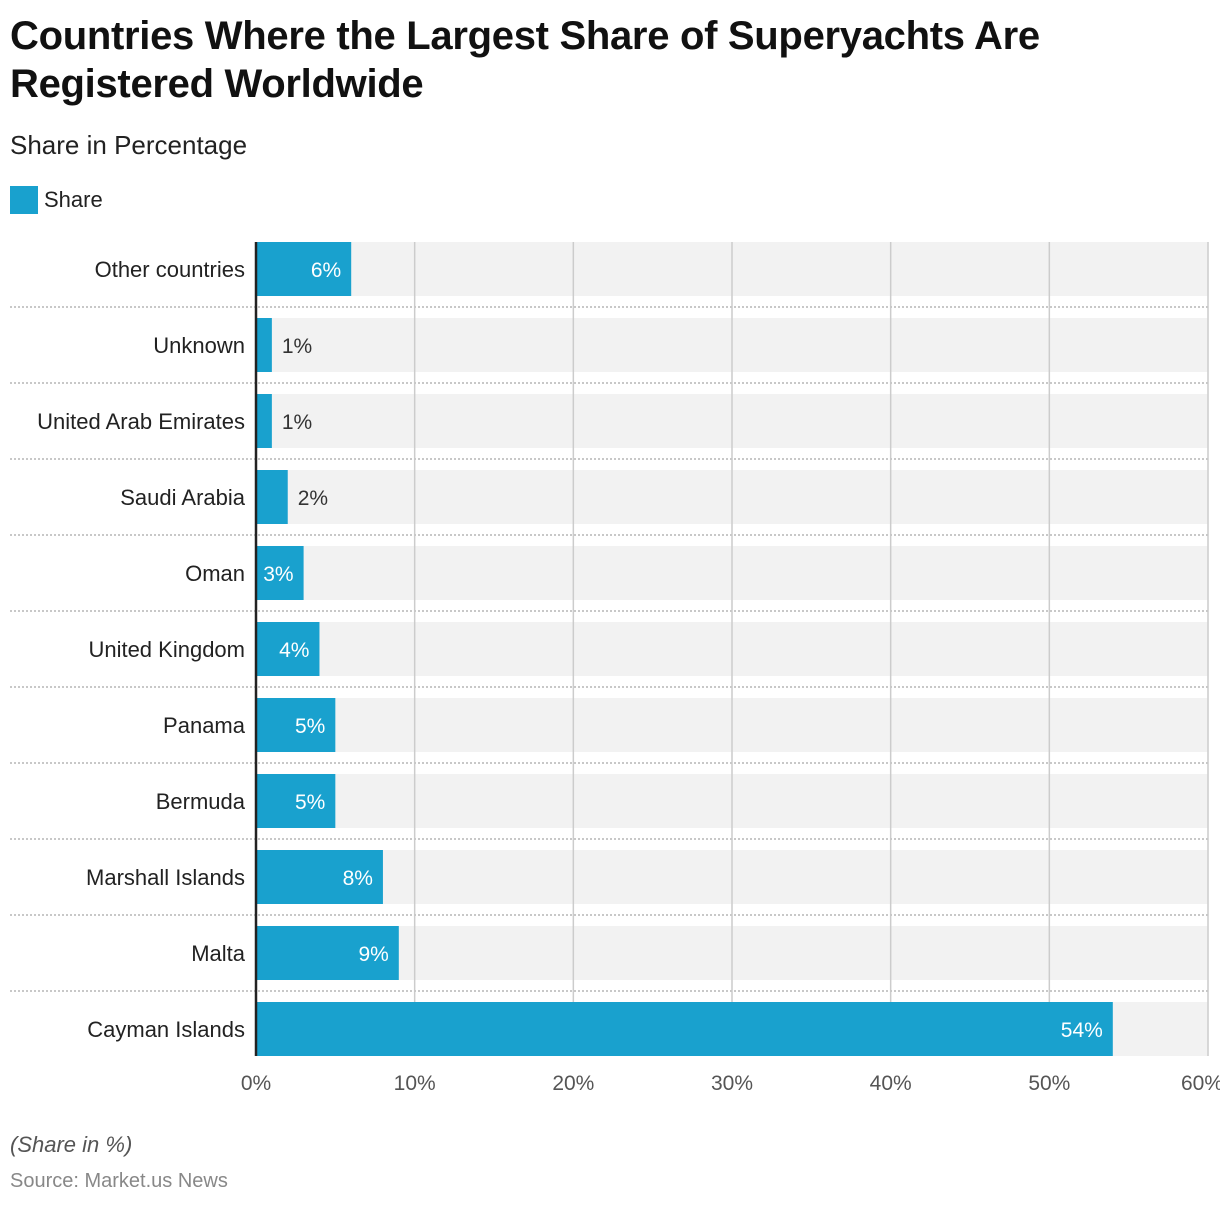 Image resolution: width=1220 pixels, height=1208 pixels. What do you see at coordinates (71, 1144) in the screenshot?
I see `chart-note: (Share in %)` at bounding box center [71, 1144].